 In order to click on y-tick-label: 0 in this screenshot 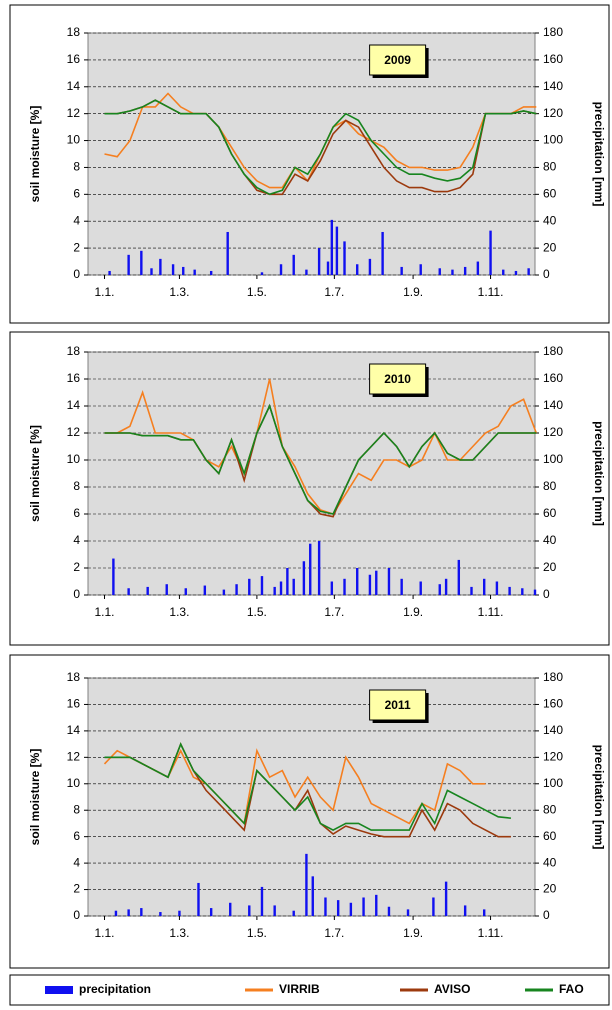, I will do `click(76, 594)`.